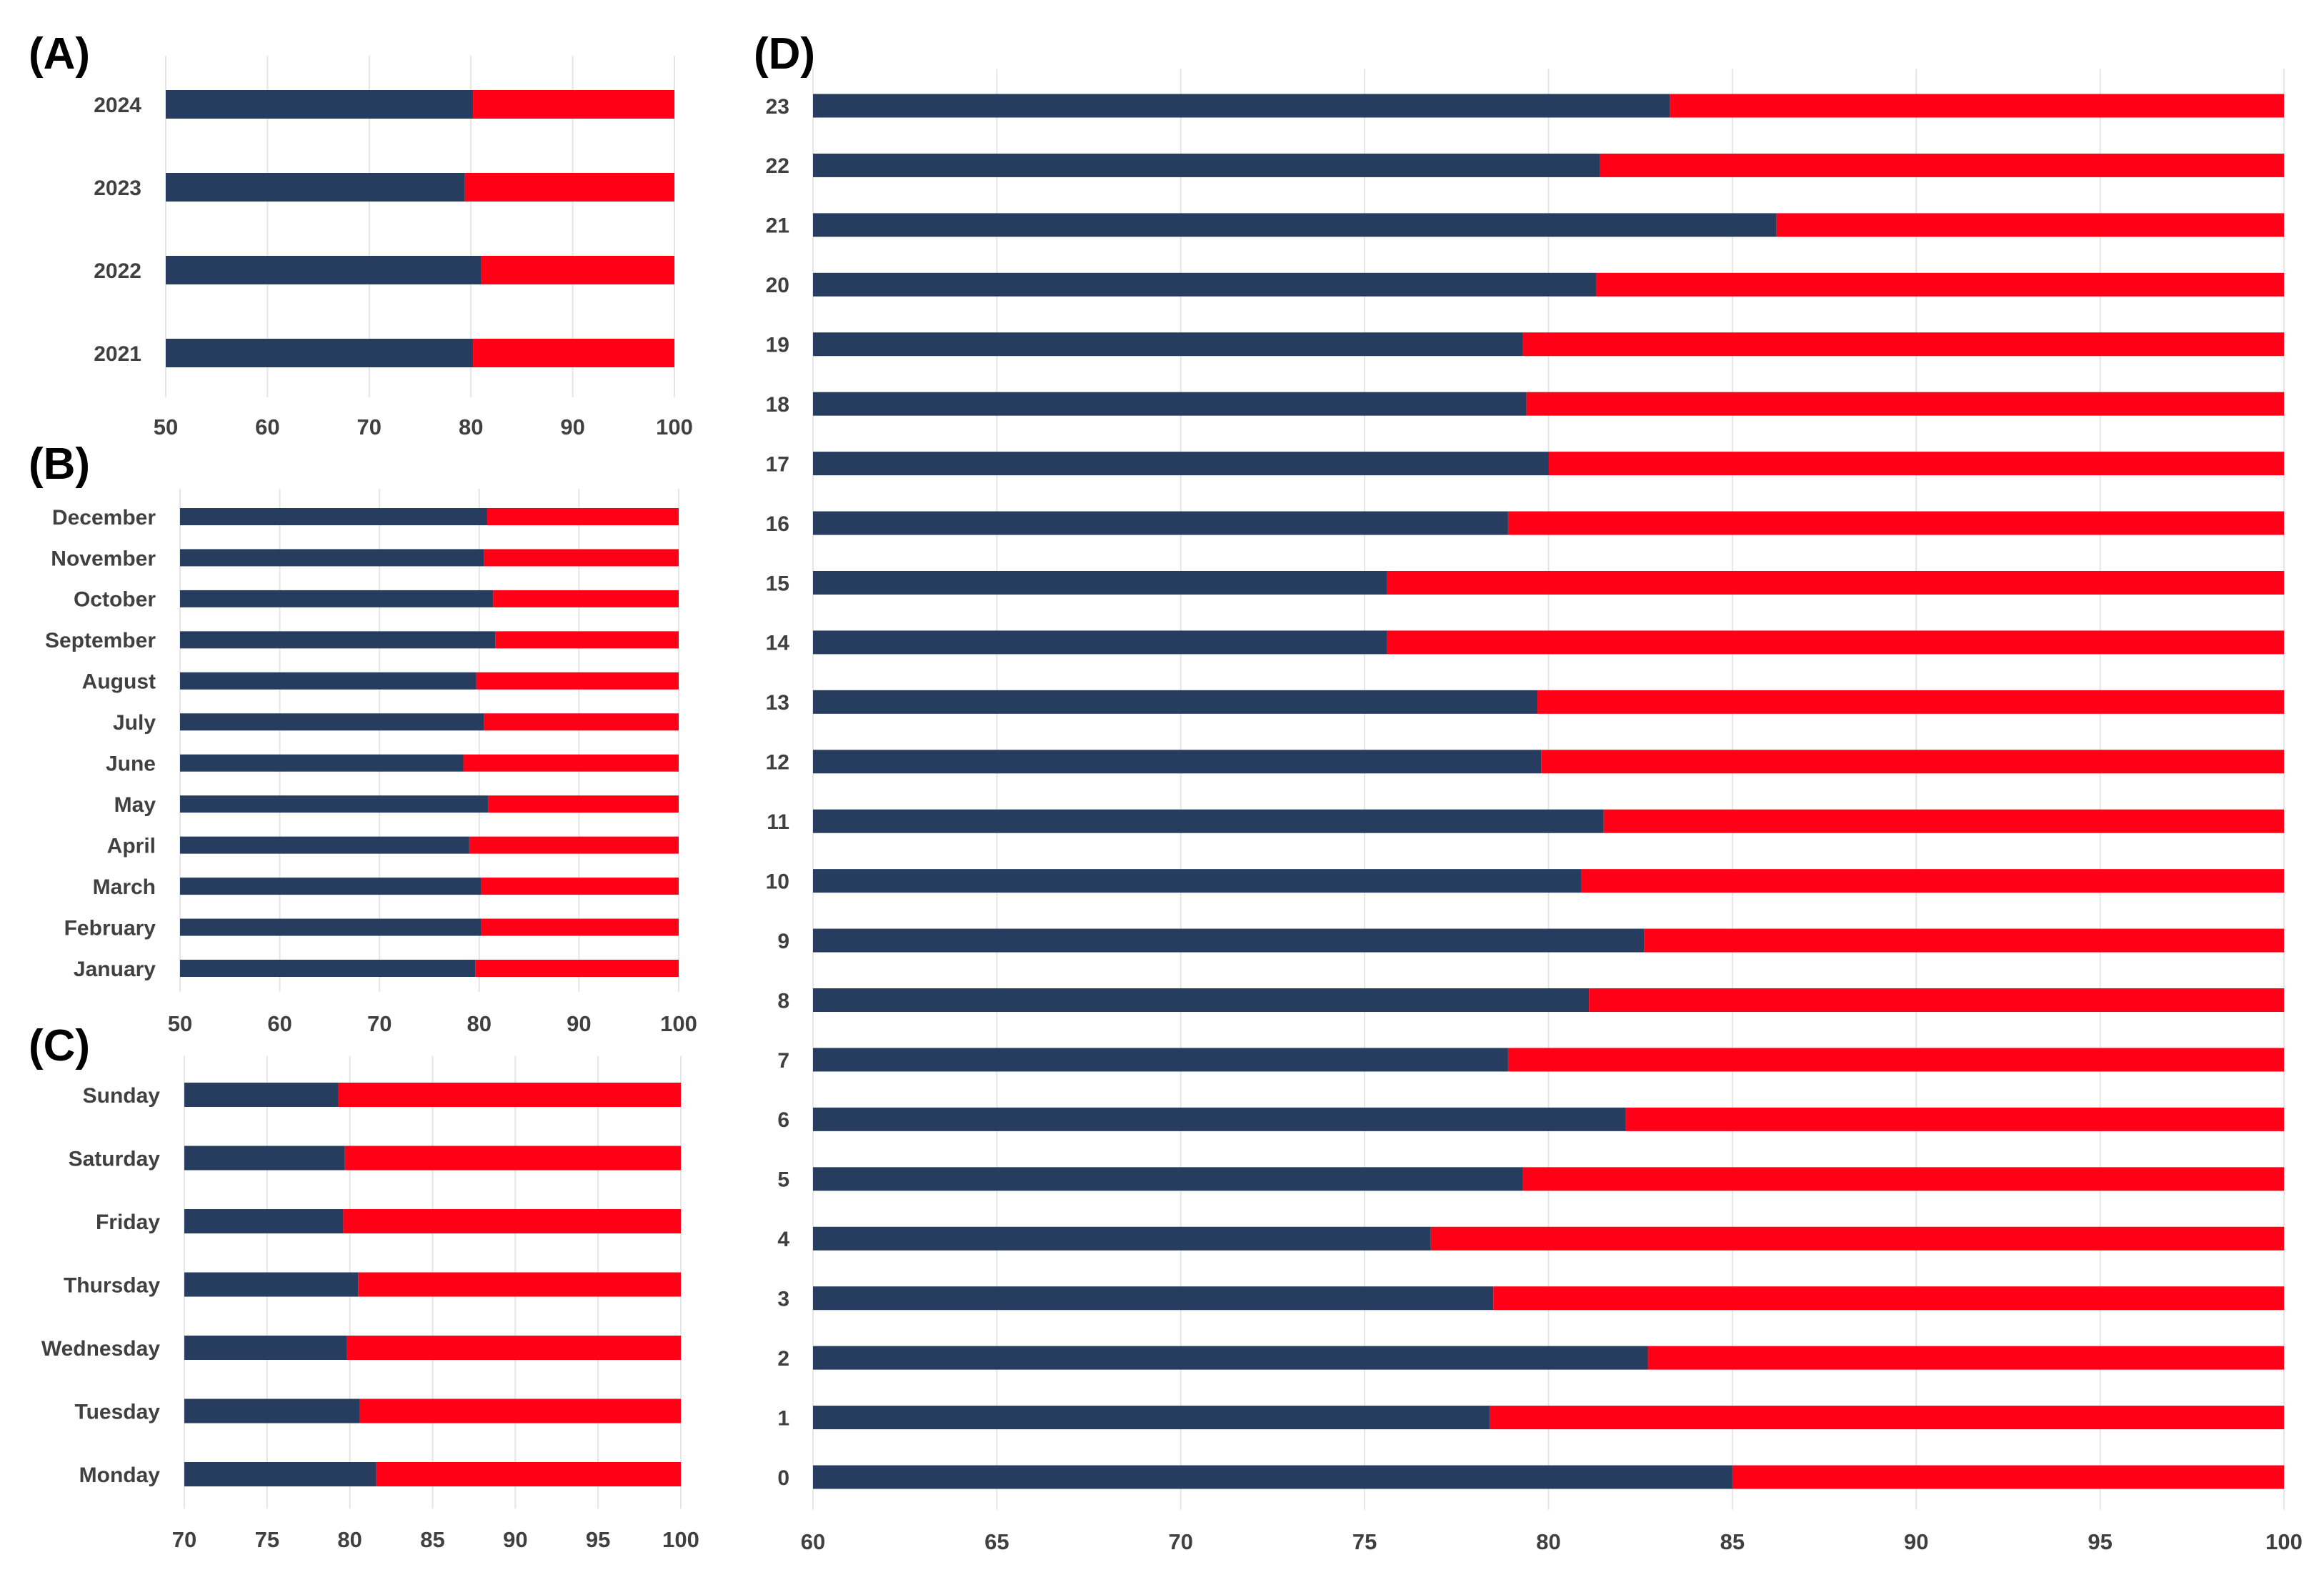  What do you see at coordinates (777, 881) in the screenshot?
I see `category-label-d-10: 10` at bounding box center [777, 881].